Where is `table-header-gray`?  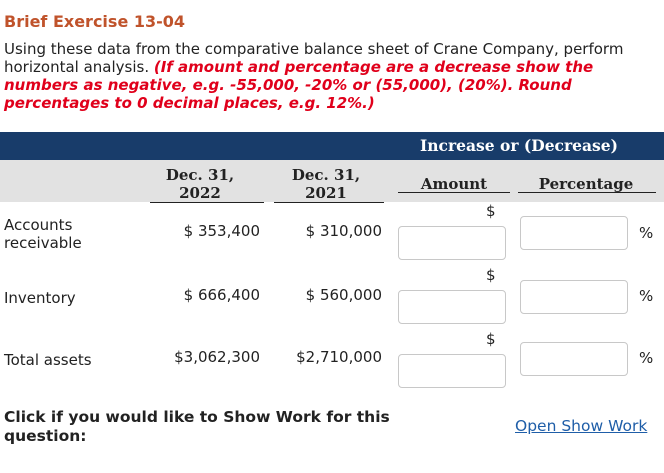 table-header-gray is located at coordinates (332, 181).